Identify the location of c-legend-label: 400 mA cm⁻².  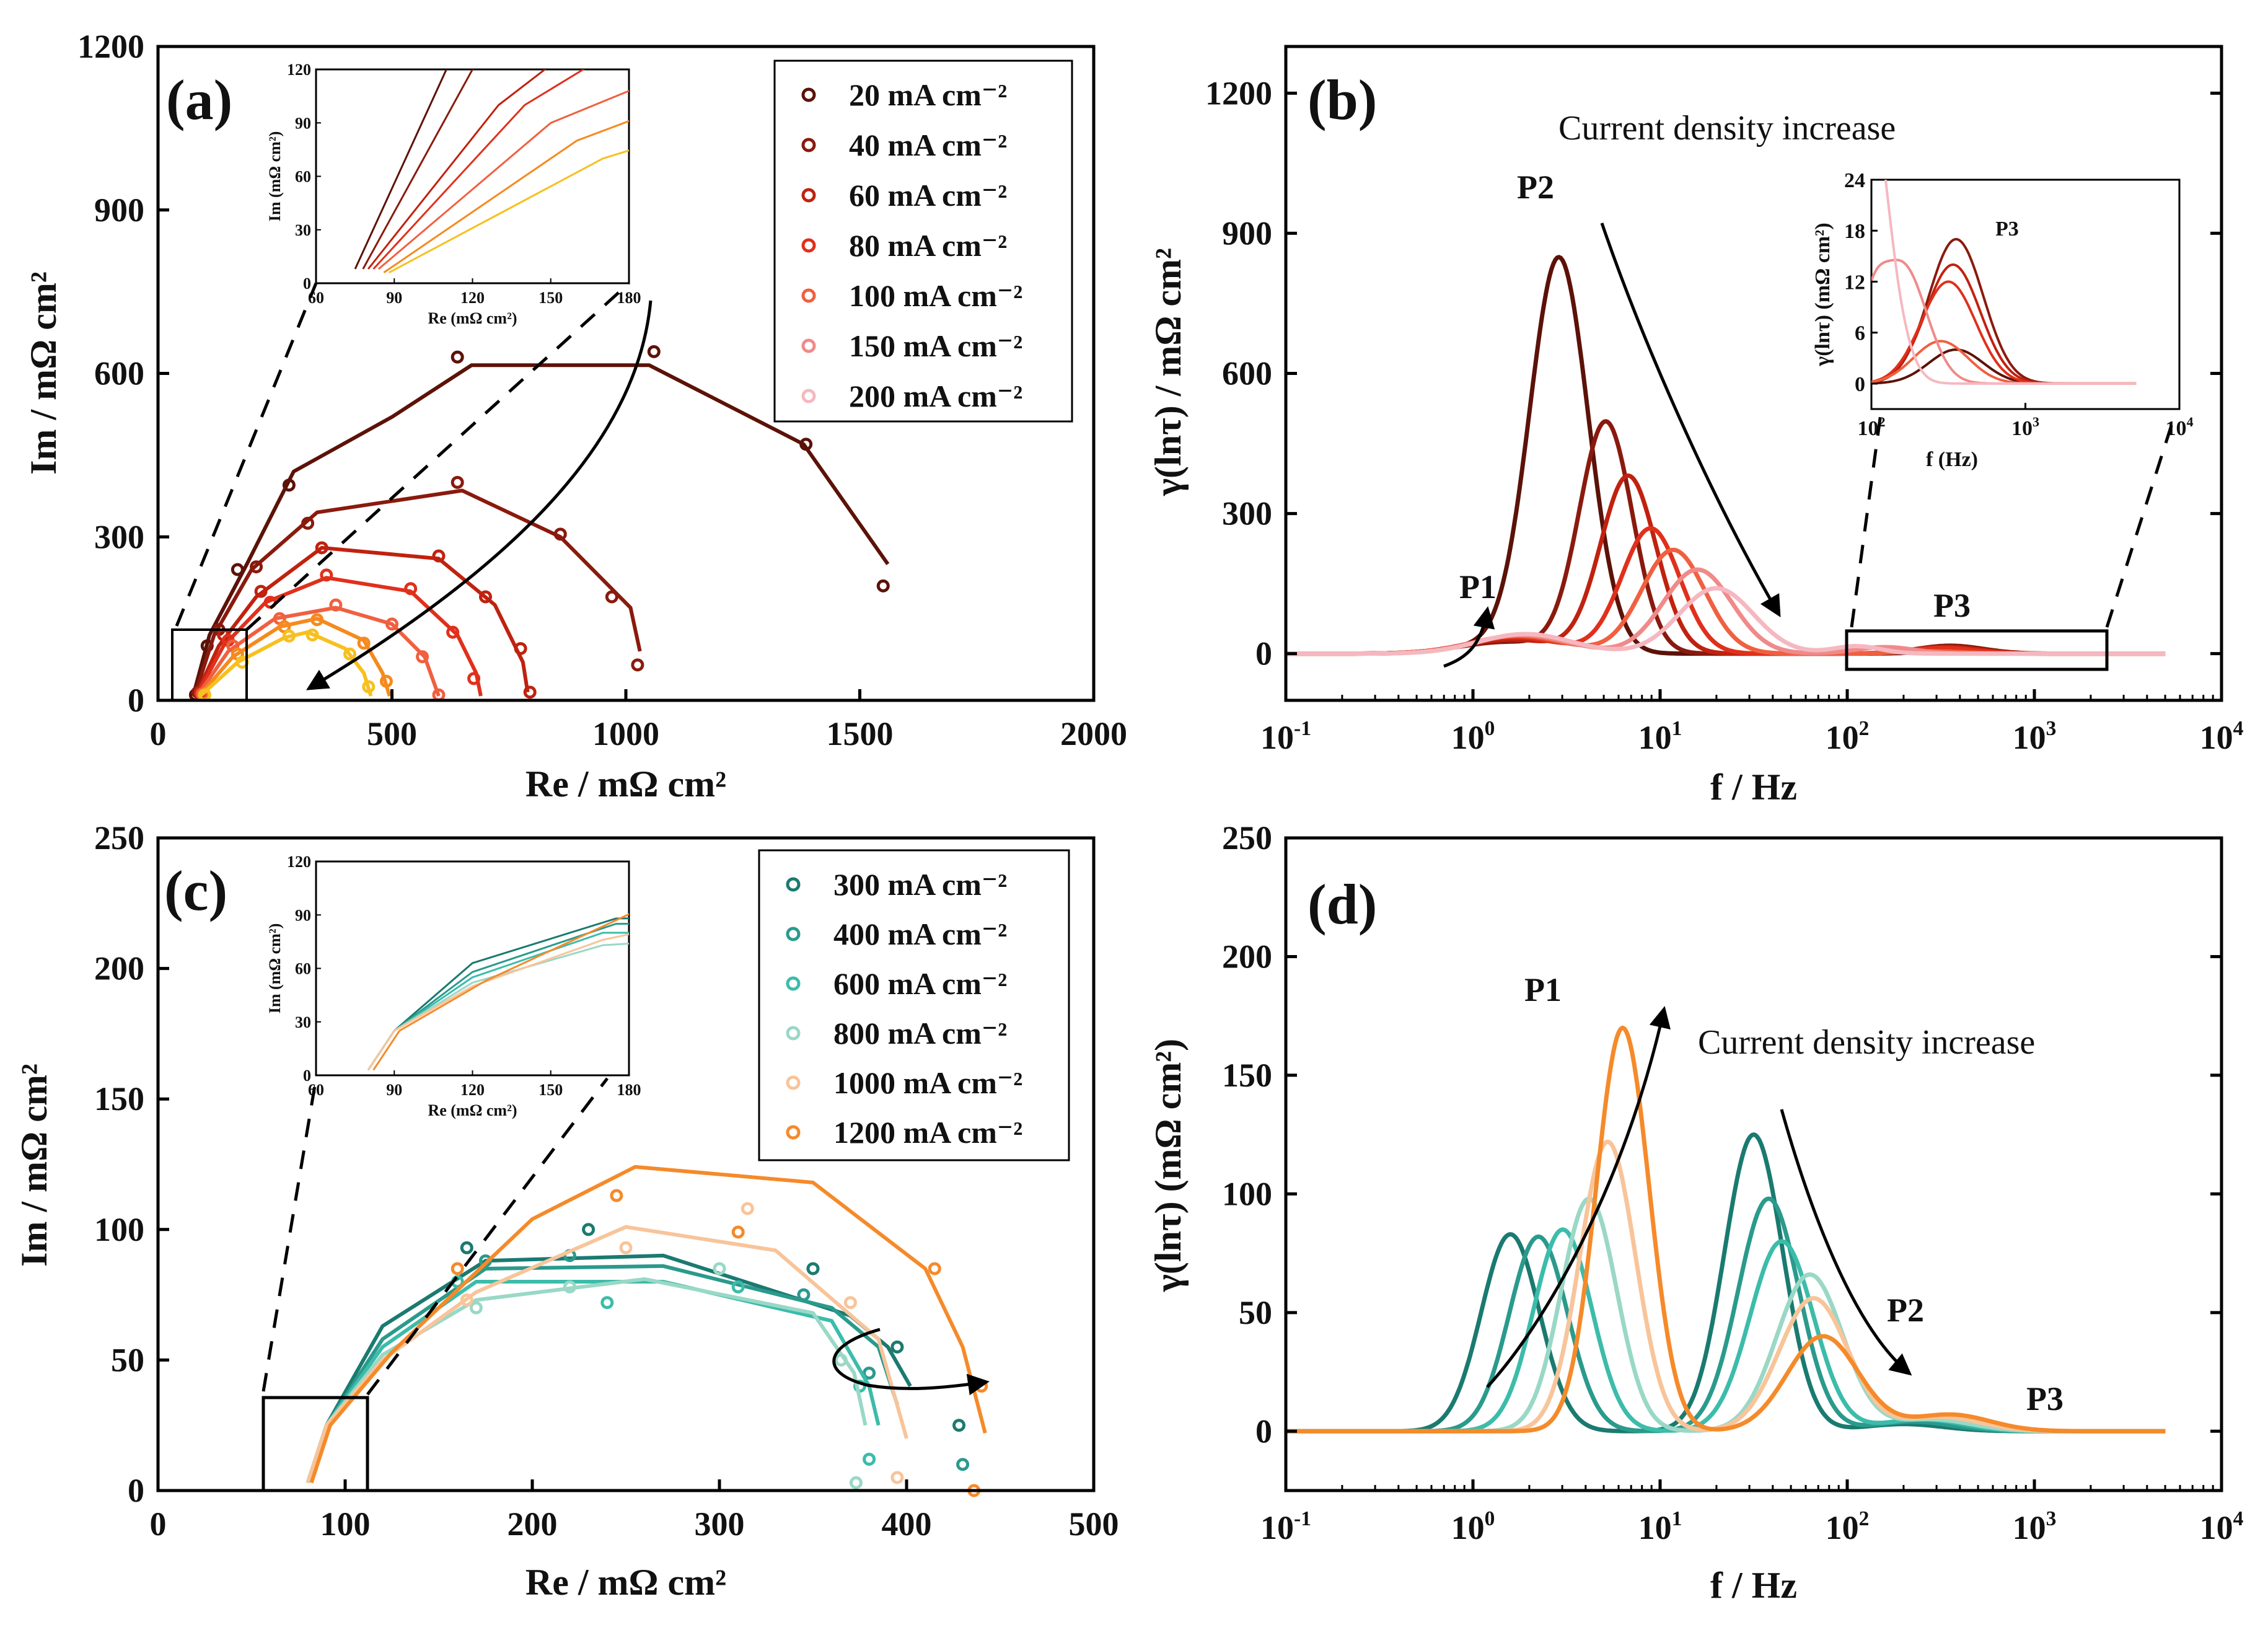
(920, 934).